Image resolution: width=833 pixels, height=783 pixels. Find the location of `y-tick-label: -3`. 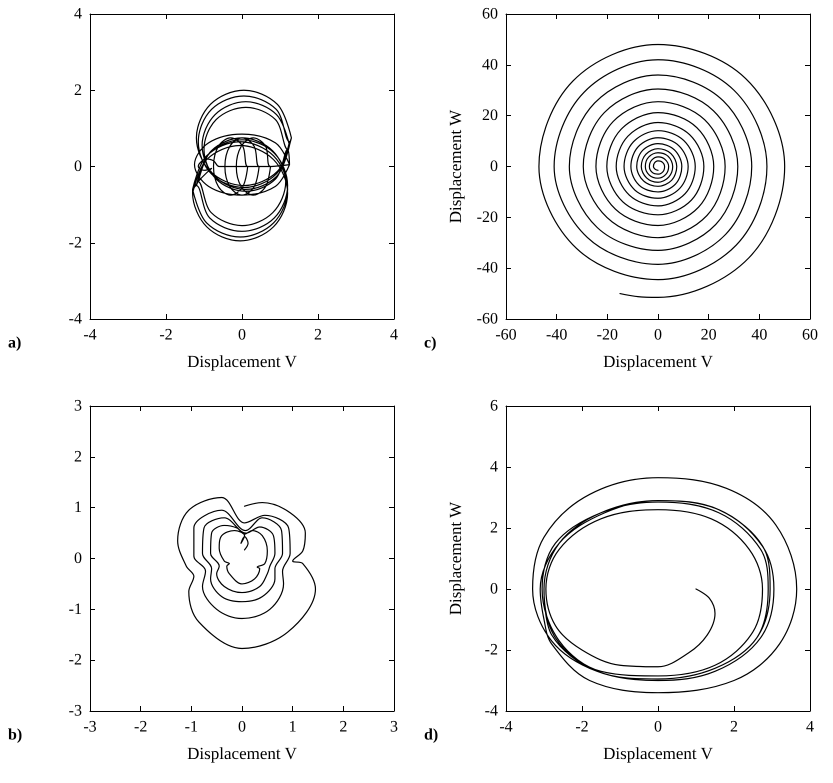

y-tick-label: -3 is located at coordinates (75, 710).